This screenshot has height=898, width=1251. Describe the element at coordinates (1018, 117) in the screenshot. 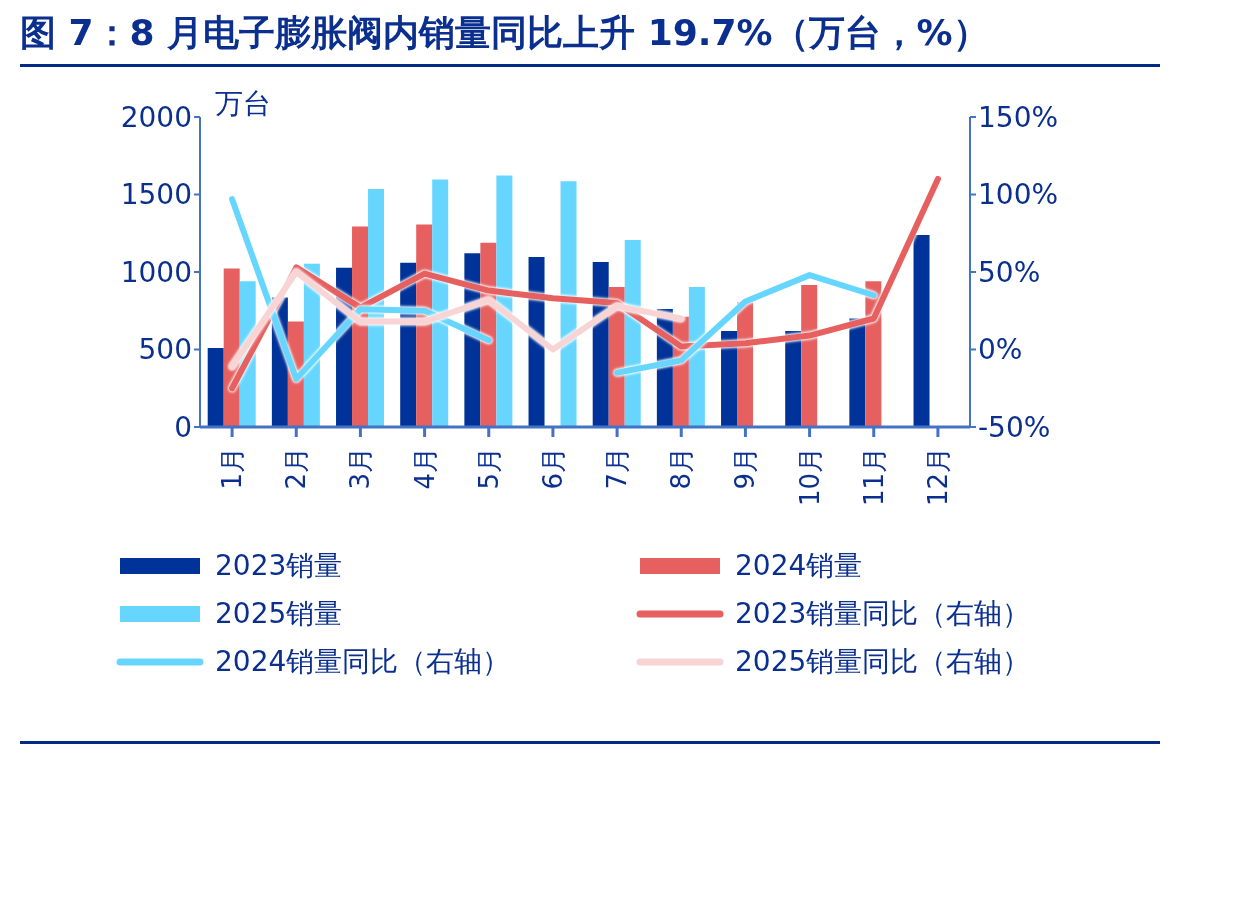

I see `y2-tick-label: 150%` at that location.